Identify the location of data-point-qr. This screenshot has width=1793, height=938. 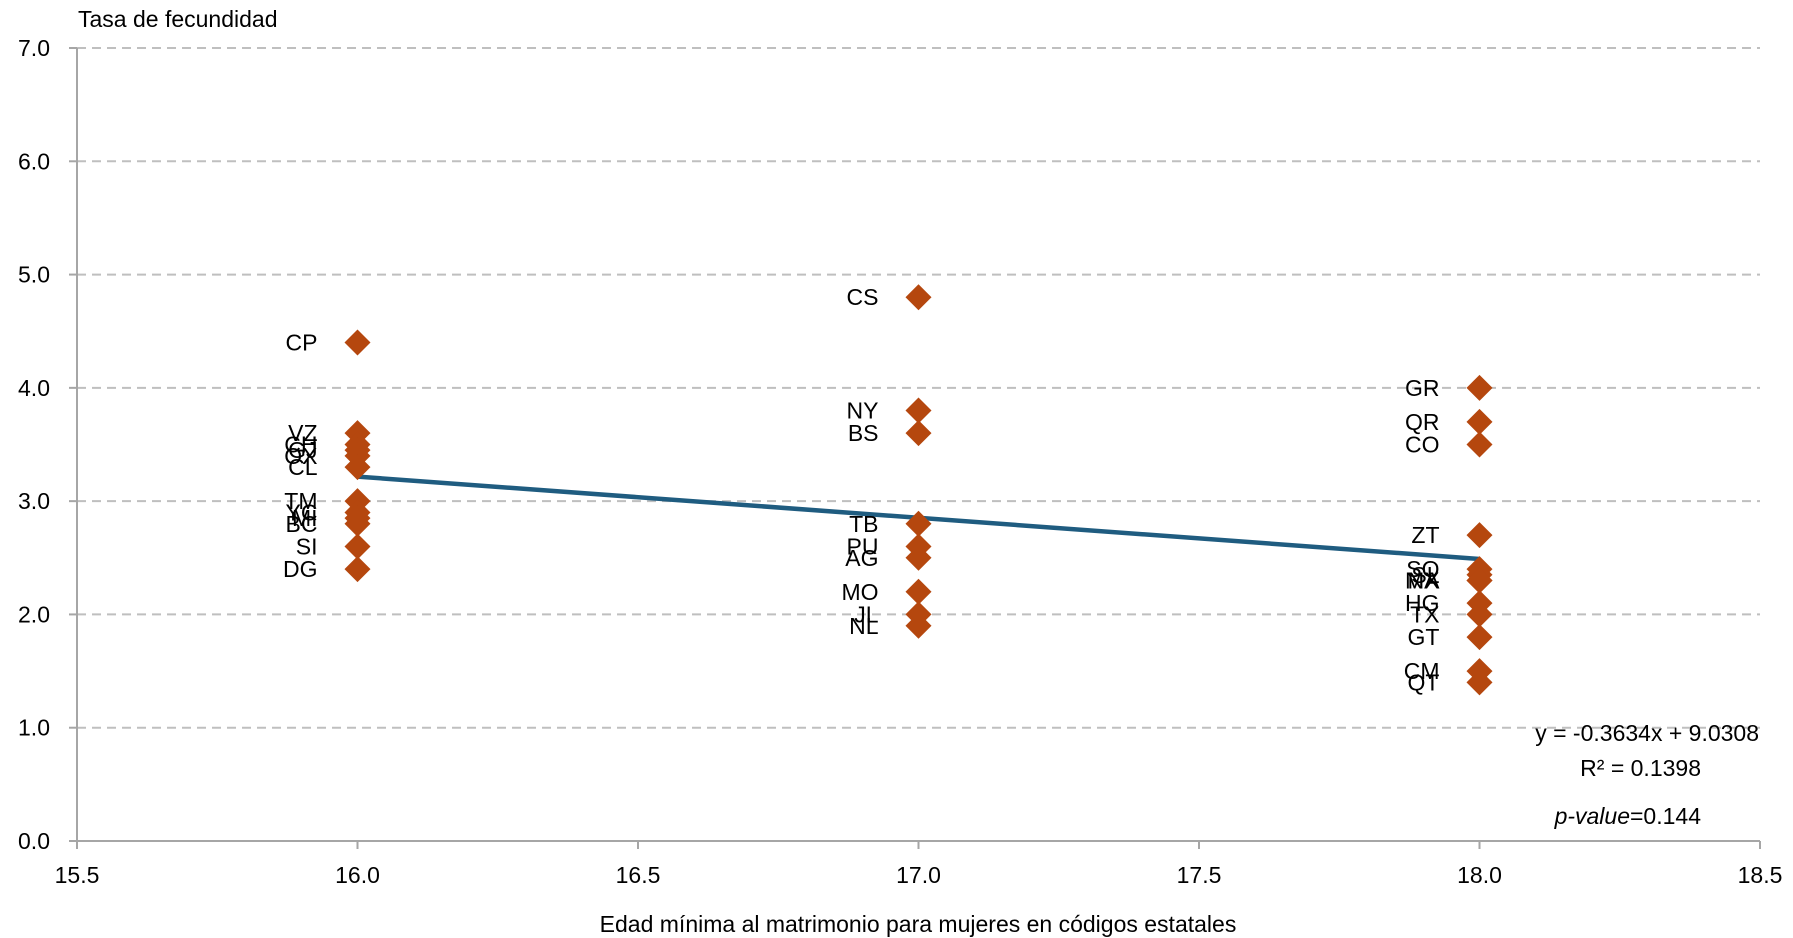
(1479, 421).